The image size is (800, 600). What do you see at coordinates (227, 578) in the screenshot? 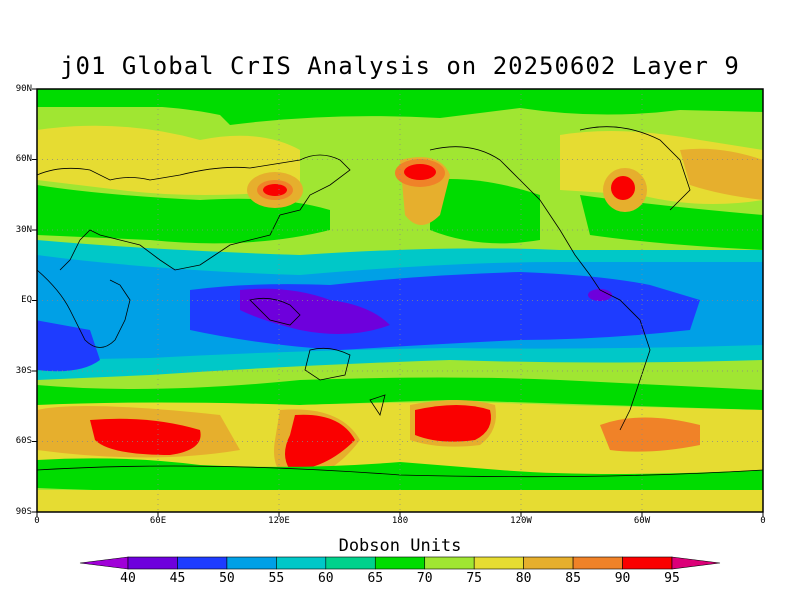
I see `colorbar-tick-label: 50` at bounding box center [227, 578].